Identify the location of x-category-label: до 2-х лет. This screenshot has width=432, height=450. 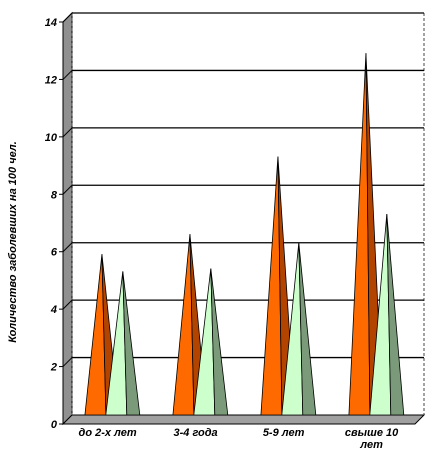
(108, 433).